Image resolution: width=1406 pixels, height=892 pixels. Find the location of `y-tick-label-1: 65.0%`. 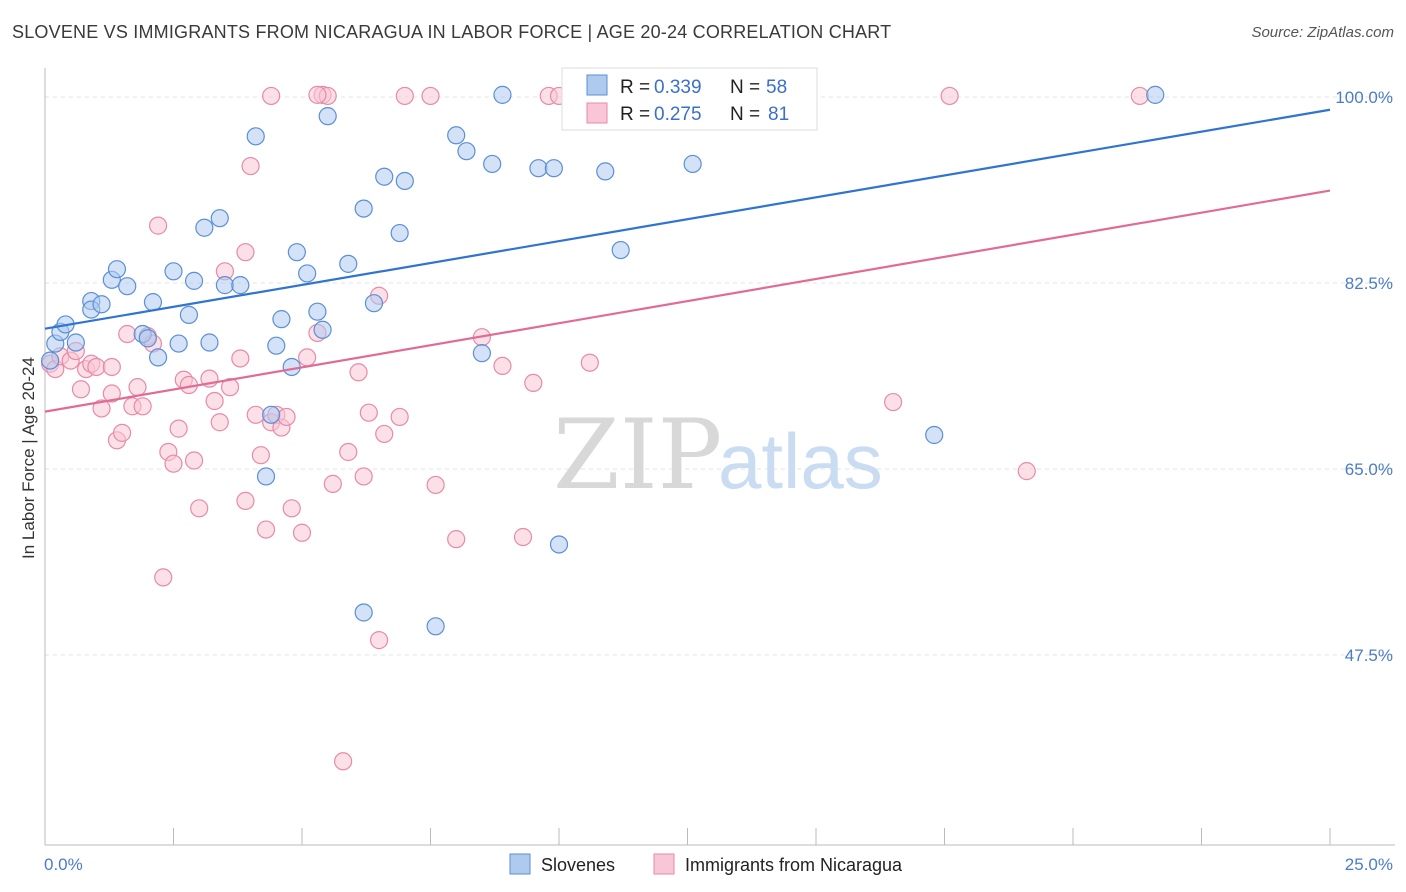

y-tick-label-1: 65.0% is located at coordinates (1369, 469).